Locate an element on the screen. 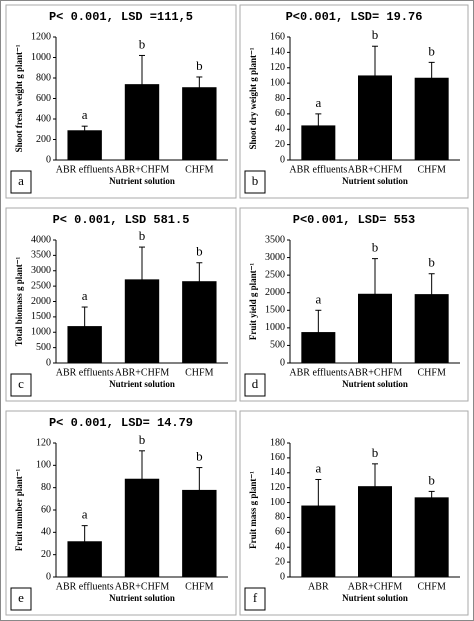 The width and height of the screenshot is (474, 621). panel-title: P<0.001, LSD= 553 is located at coordinates (354, 220).